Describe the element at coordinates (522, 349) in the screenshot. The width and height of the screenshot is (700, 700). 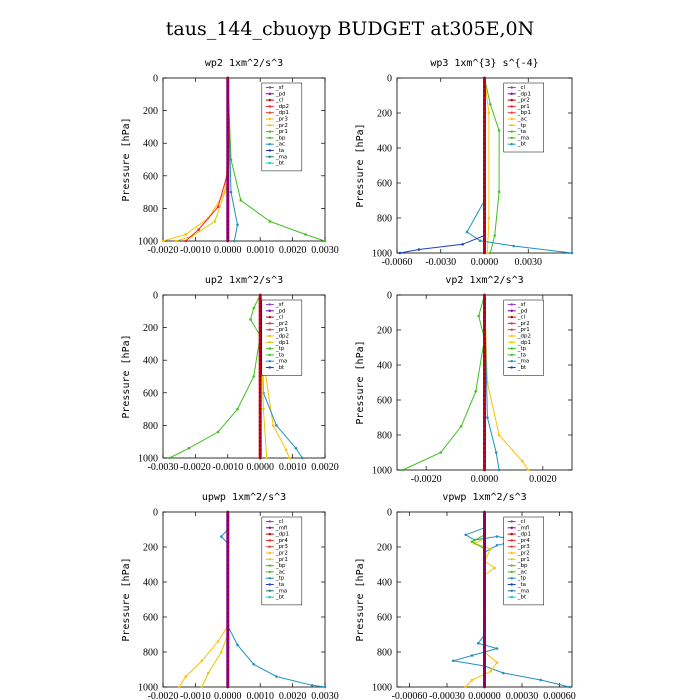
I see `legend-label: _tp` at that location.